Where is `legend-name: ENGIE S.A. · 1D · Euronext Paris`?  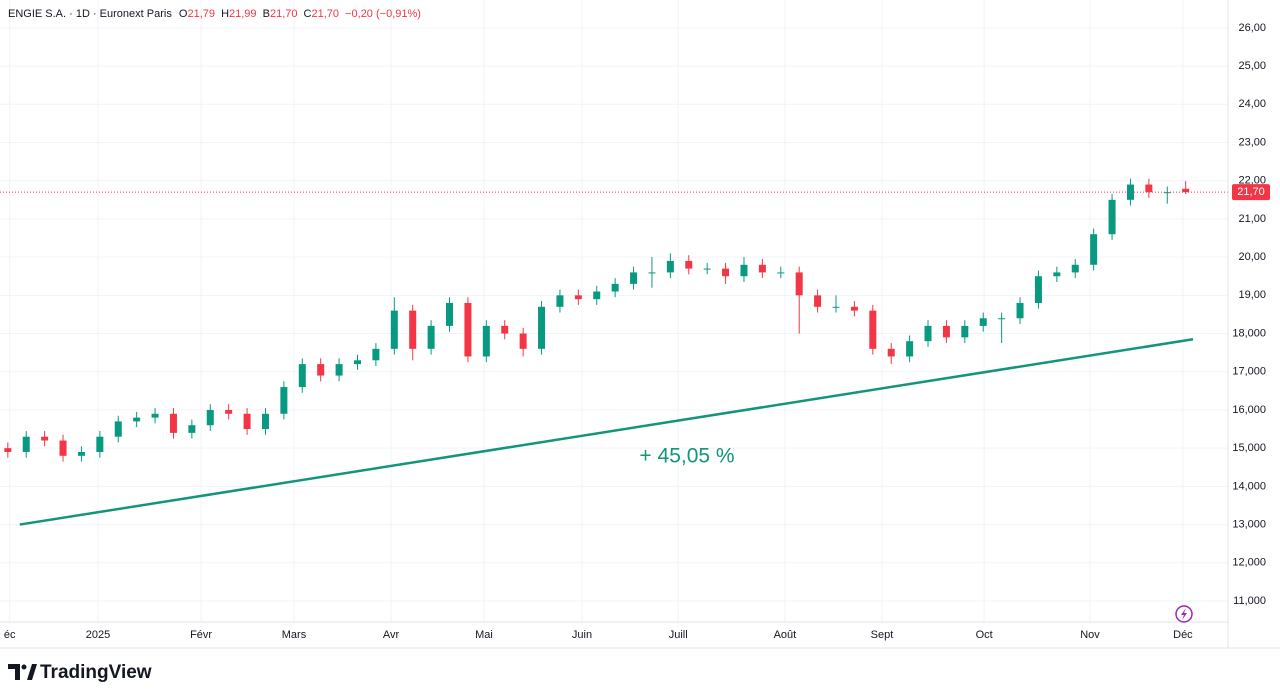 legend-name: ENGIE S.A. · 1D · Euronext Paris is located at coordinates (90, 14).